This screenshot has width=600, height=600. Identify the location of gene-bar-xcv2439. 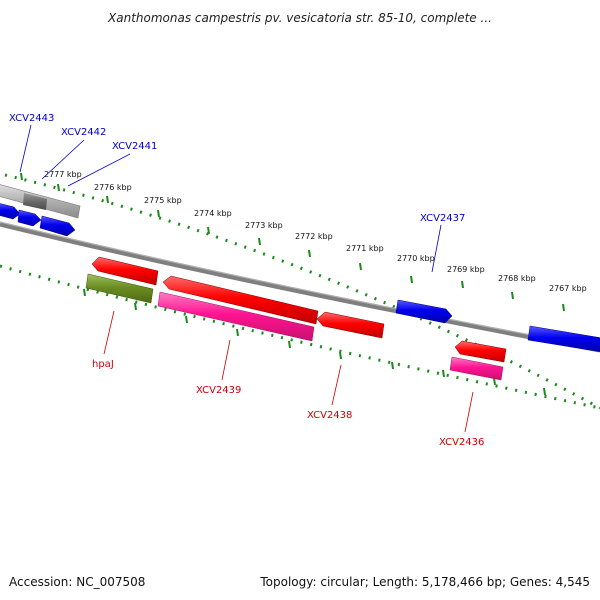
(236, 316).